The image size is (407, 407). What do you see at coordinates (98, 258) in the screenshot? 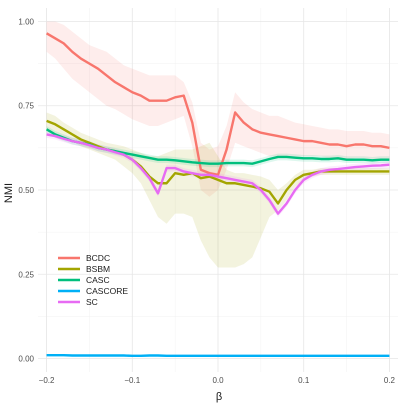
I see `legend-label-bcdc: BCDC` at bounding box center [98, 258].